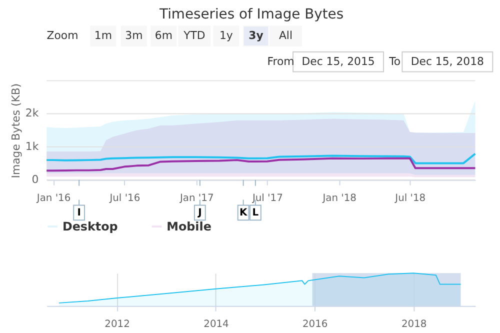 Image resolution: width=500 pixels, height=333 pixels. I want to click on text: Dec 15, 2018, so click(447, 61).